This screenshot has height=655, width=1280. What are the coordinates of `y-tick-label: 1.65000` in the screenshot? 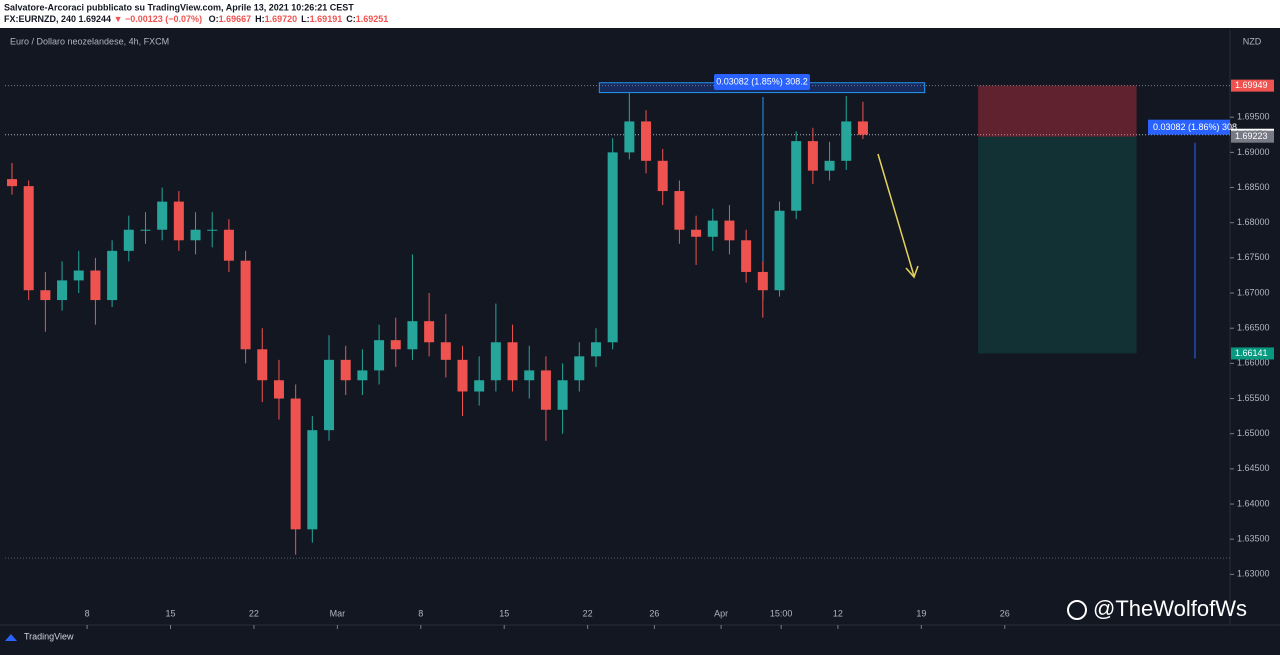 It's located at (1253, 433).